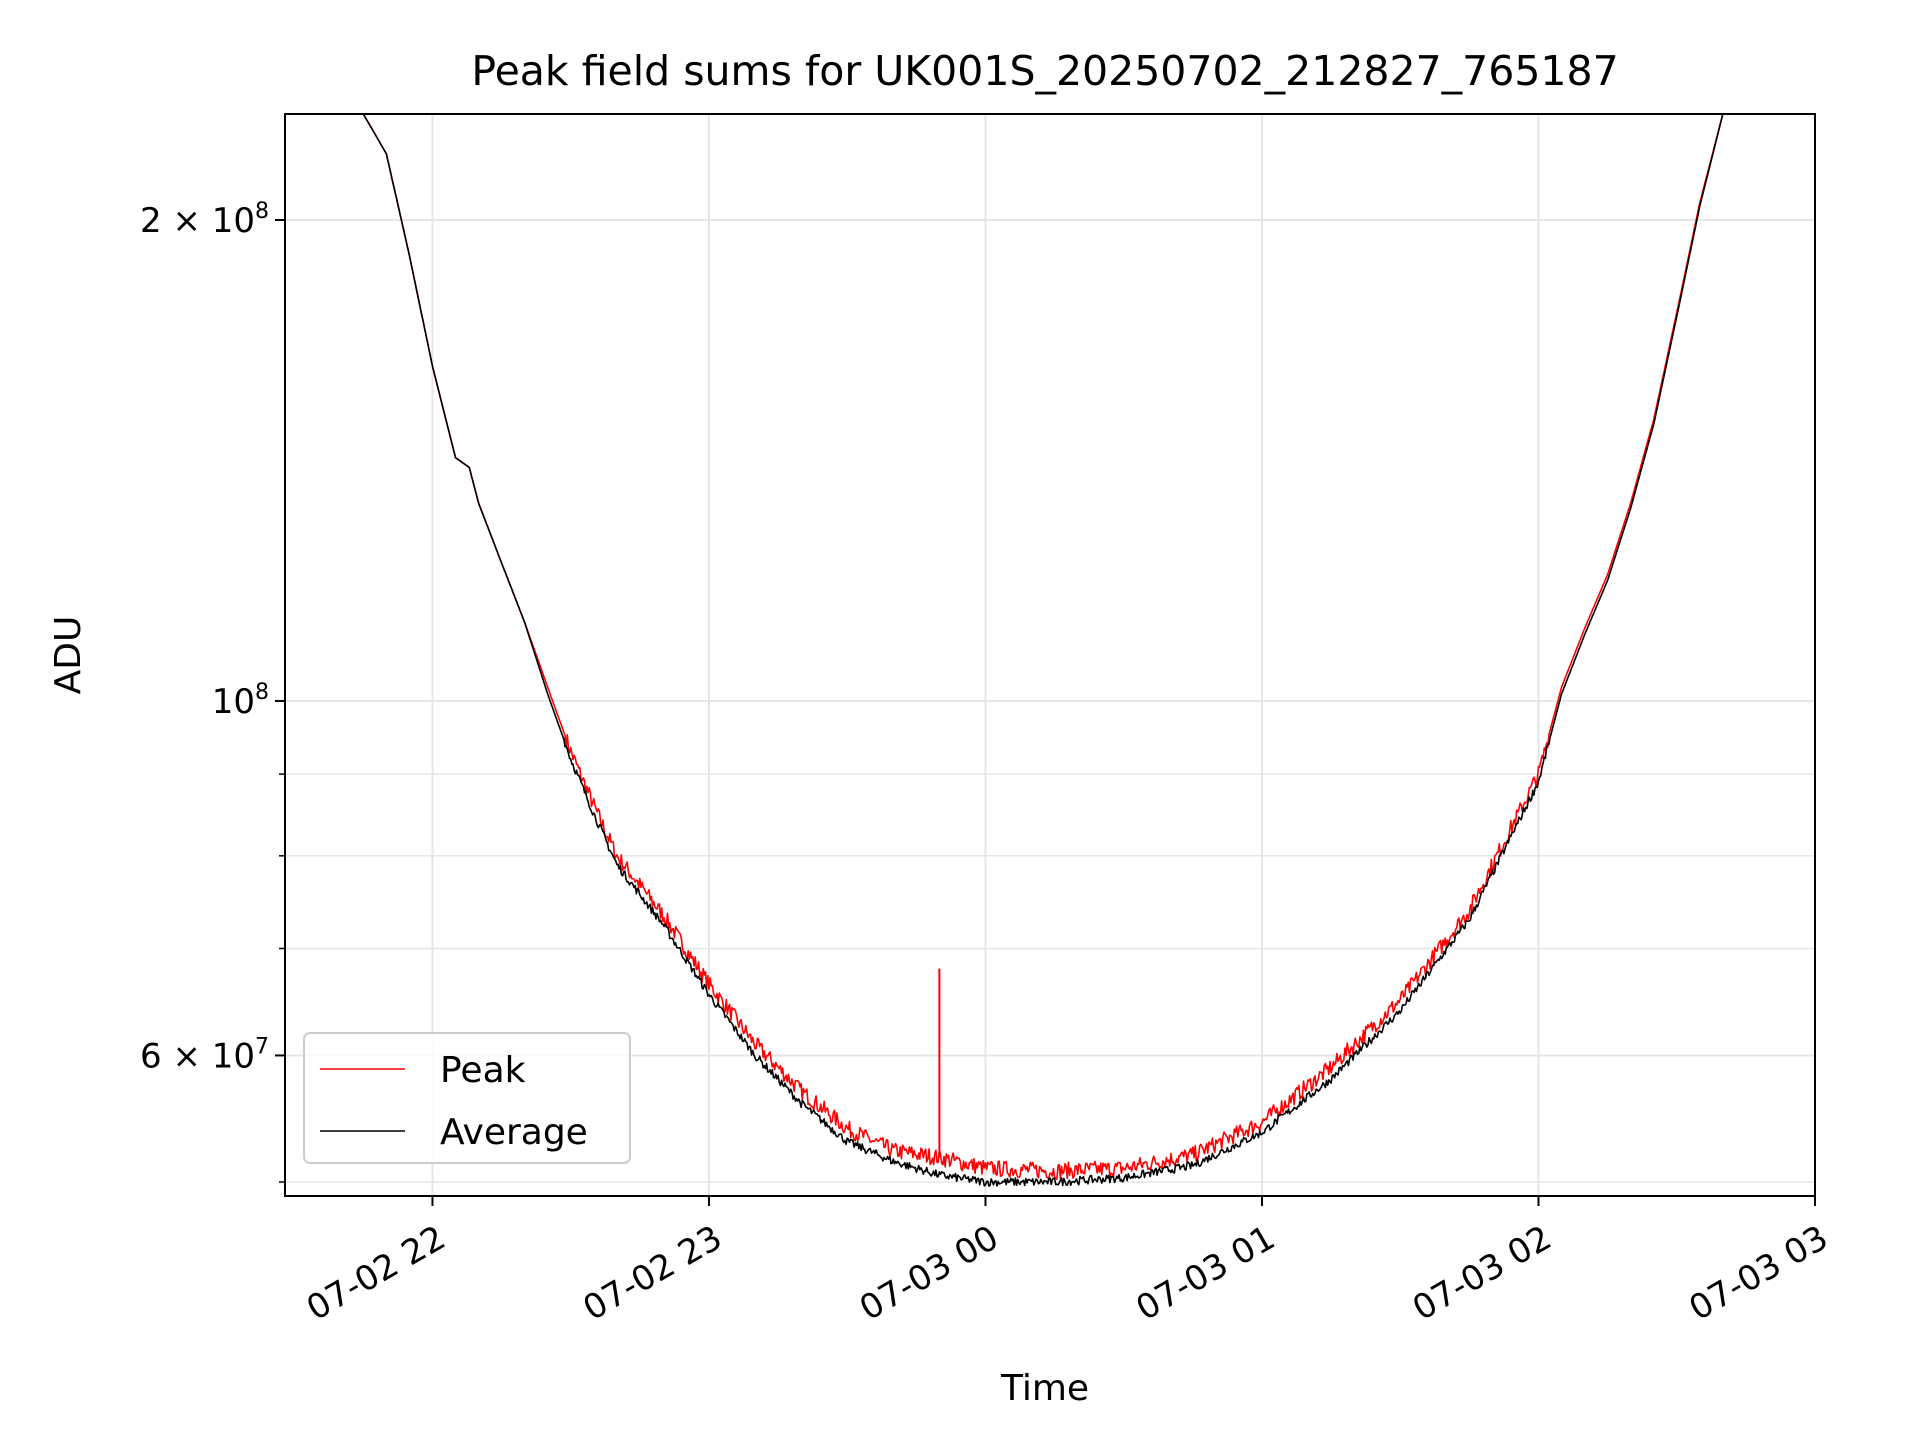 This screenshot has height=1440, width=1920. What do you see at coordinates (483, 1070) in the screenshot?
I see `legend-label-peak: Peak` at bounding box center [483, 1070].